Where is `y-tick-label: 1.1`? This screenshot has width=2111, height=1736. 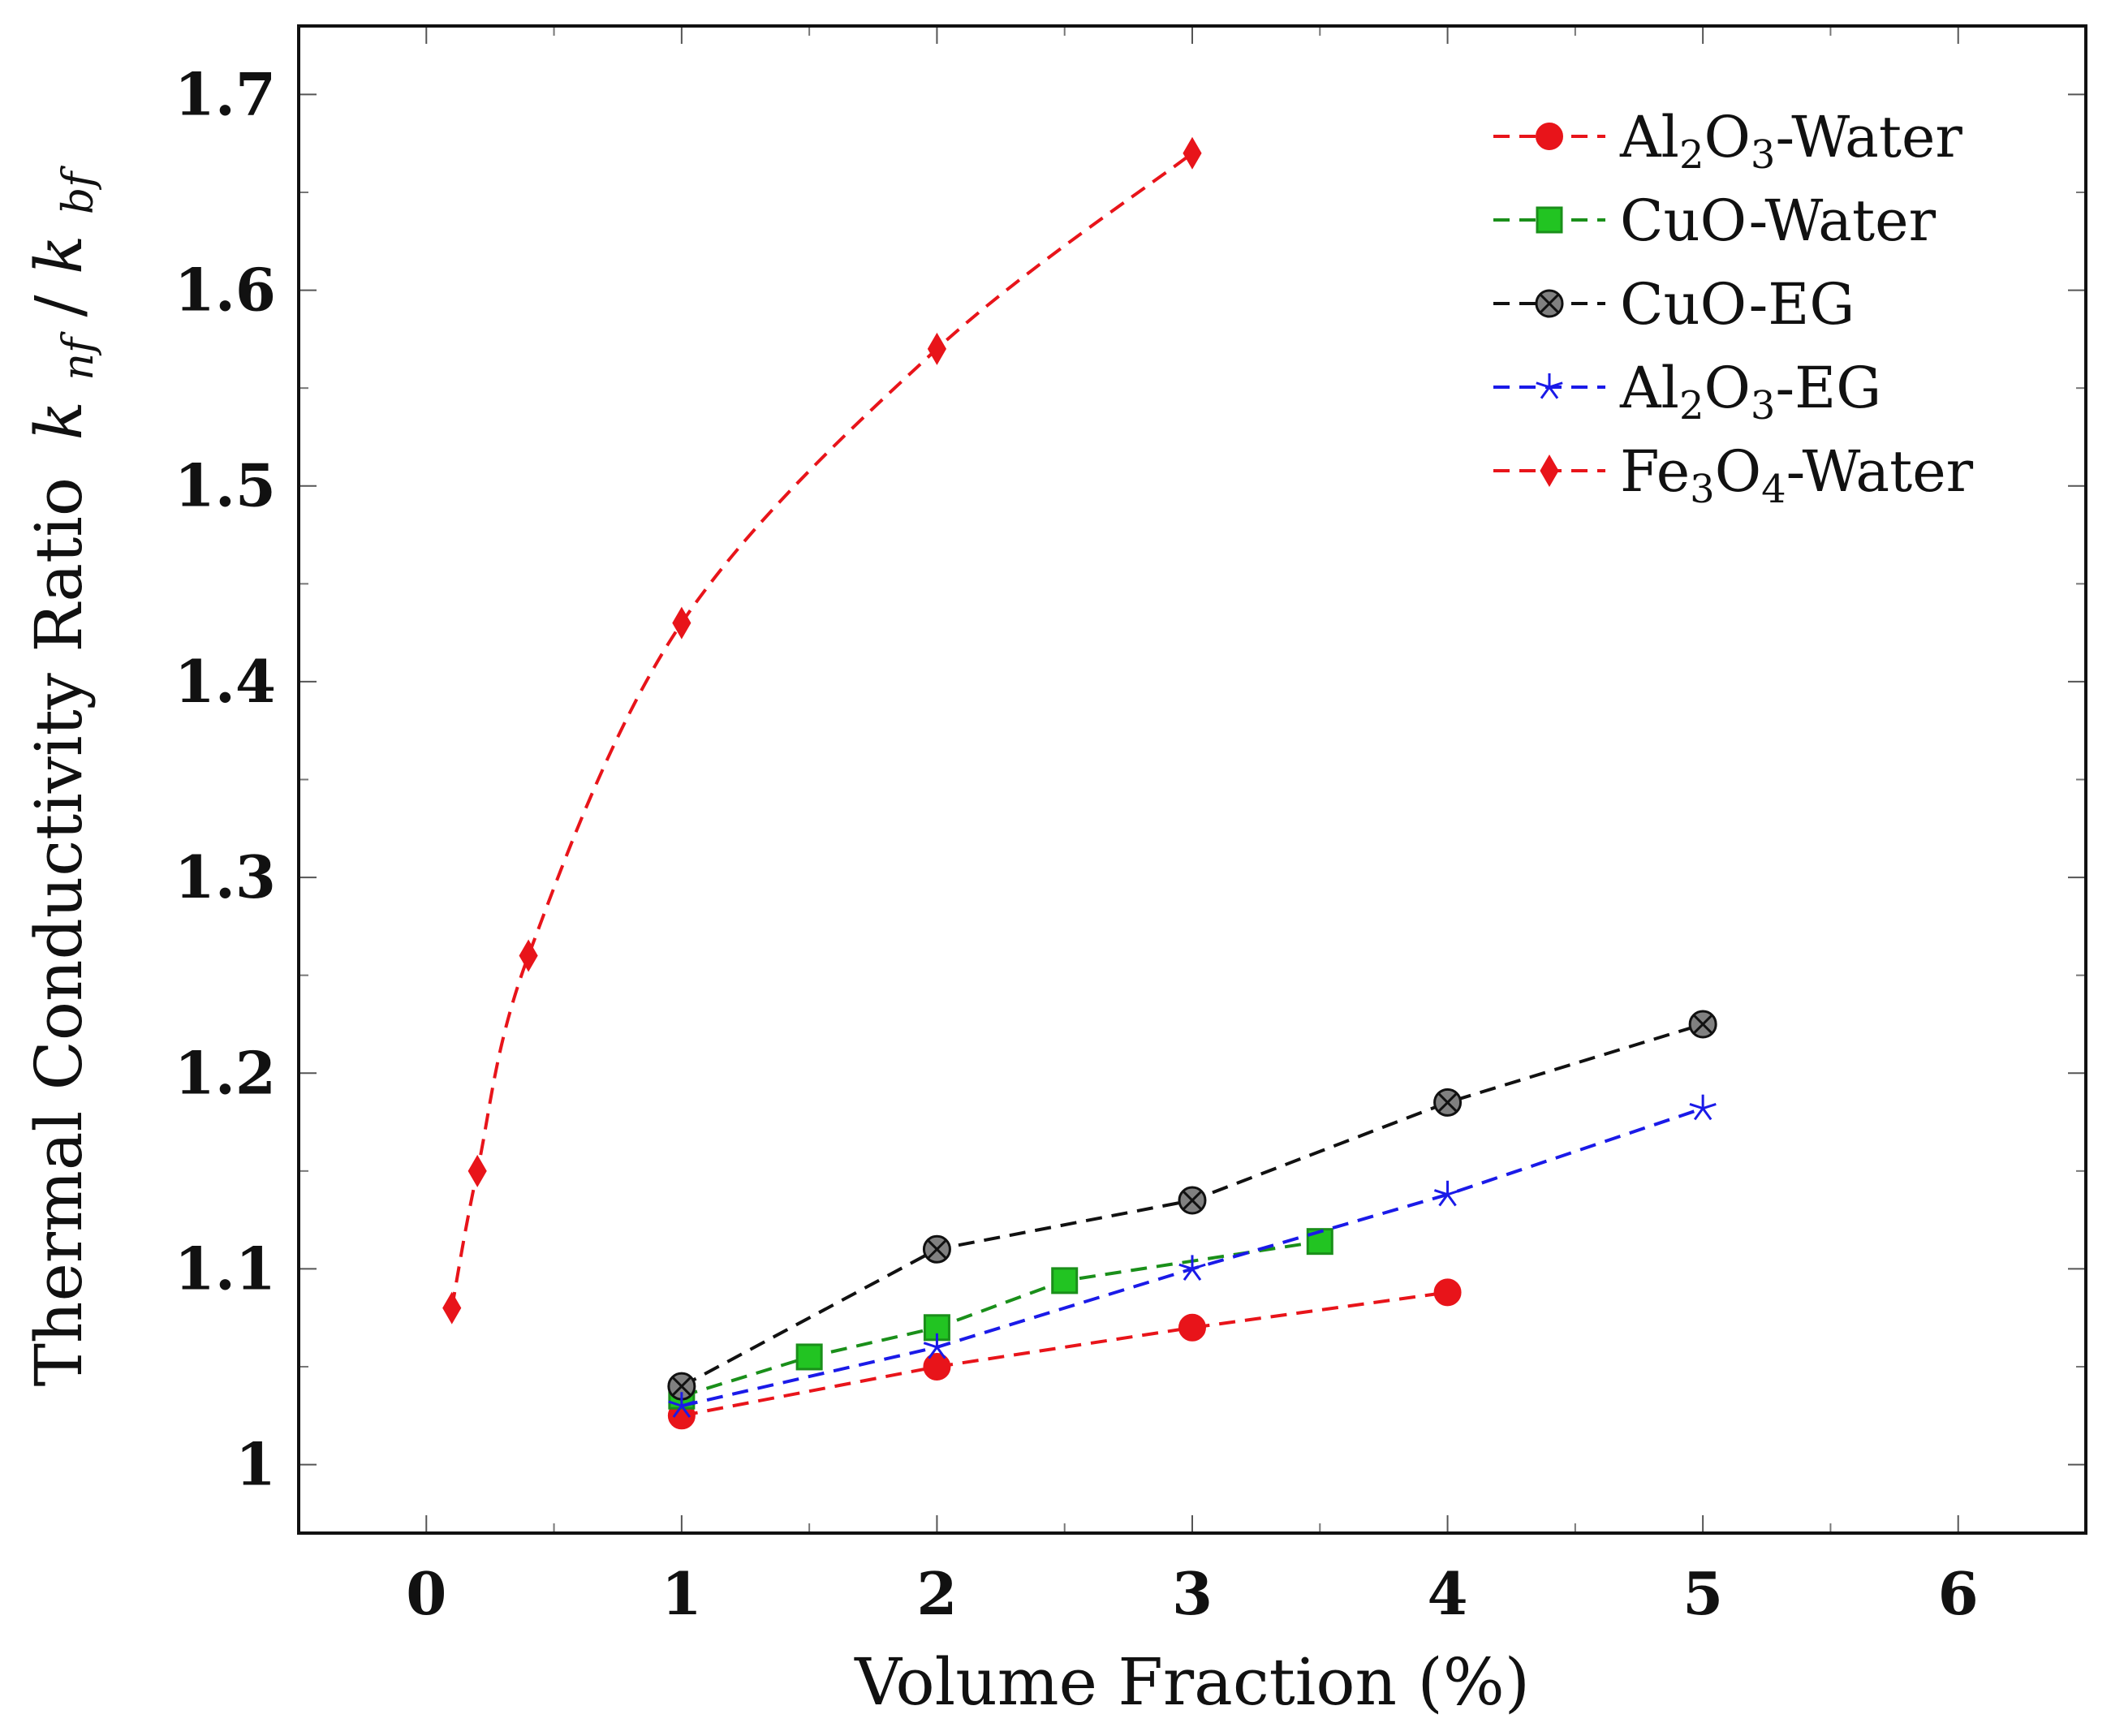 y-tick-label: 1.1 is located at coordinates (225, 1269).